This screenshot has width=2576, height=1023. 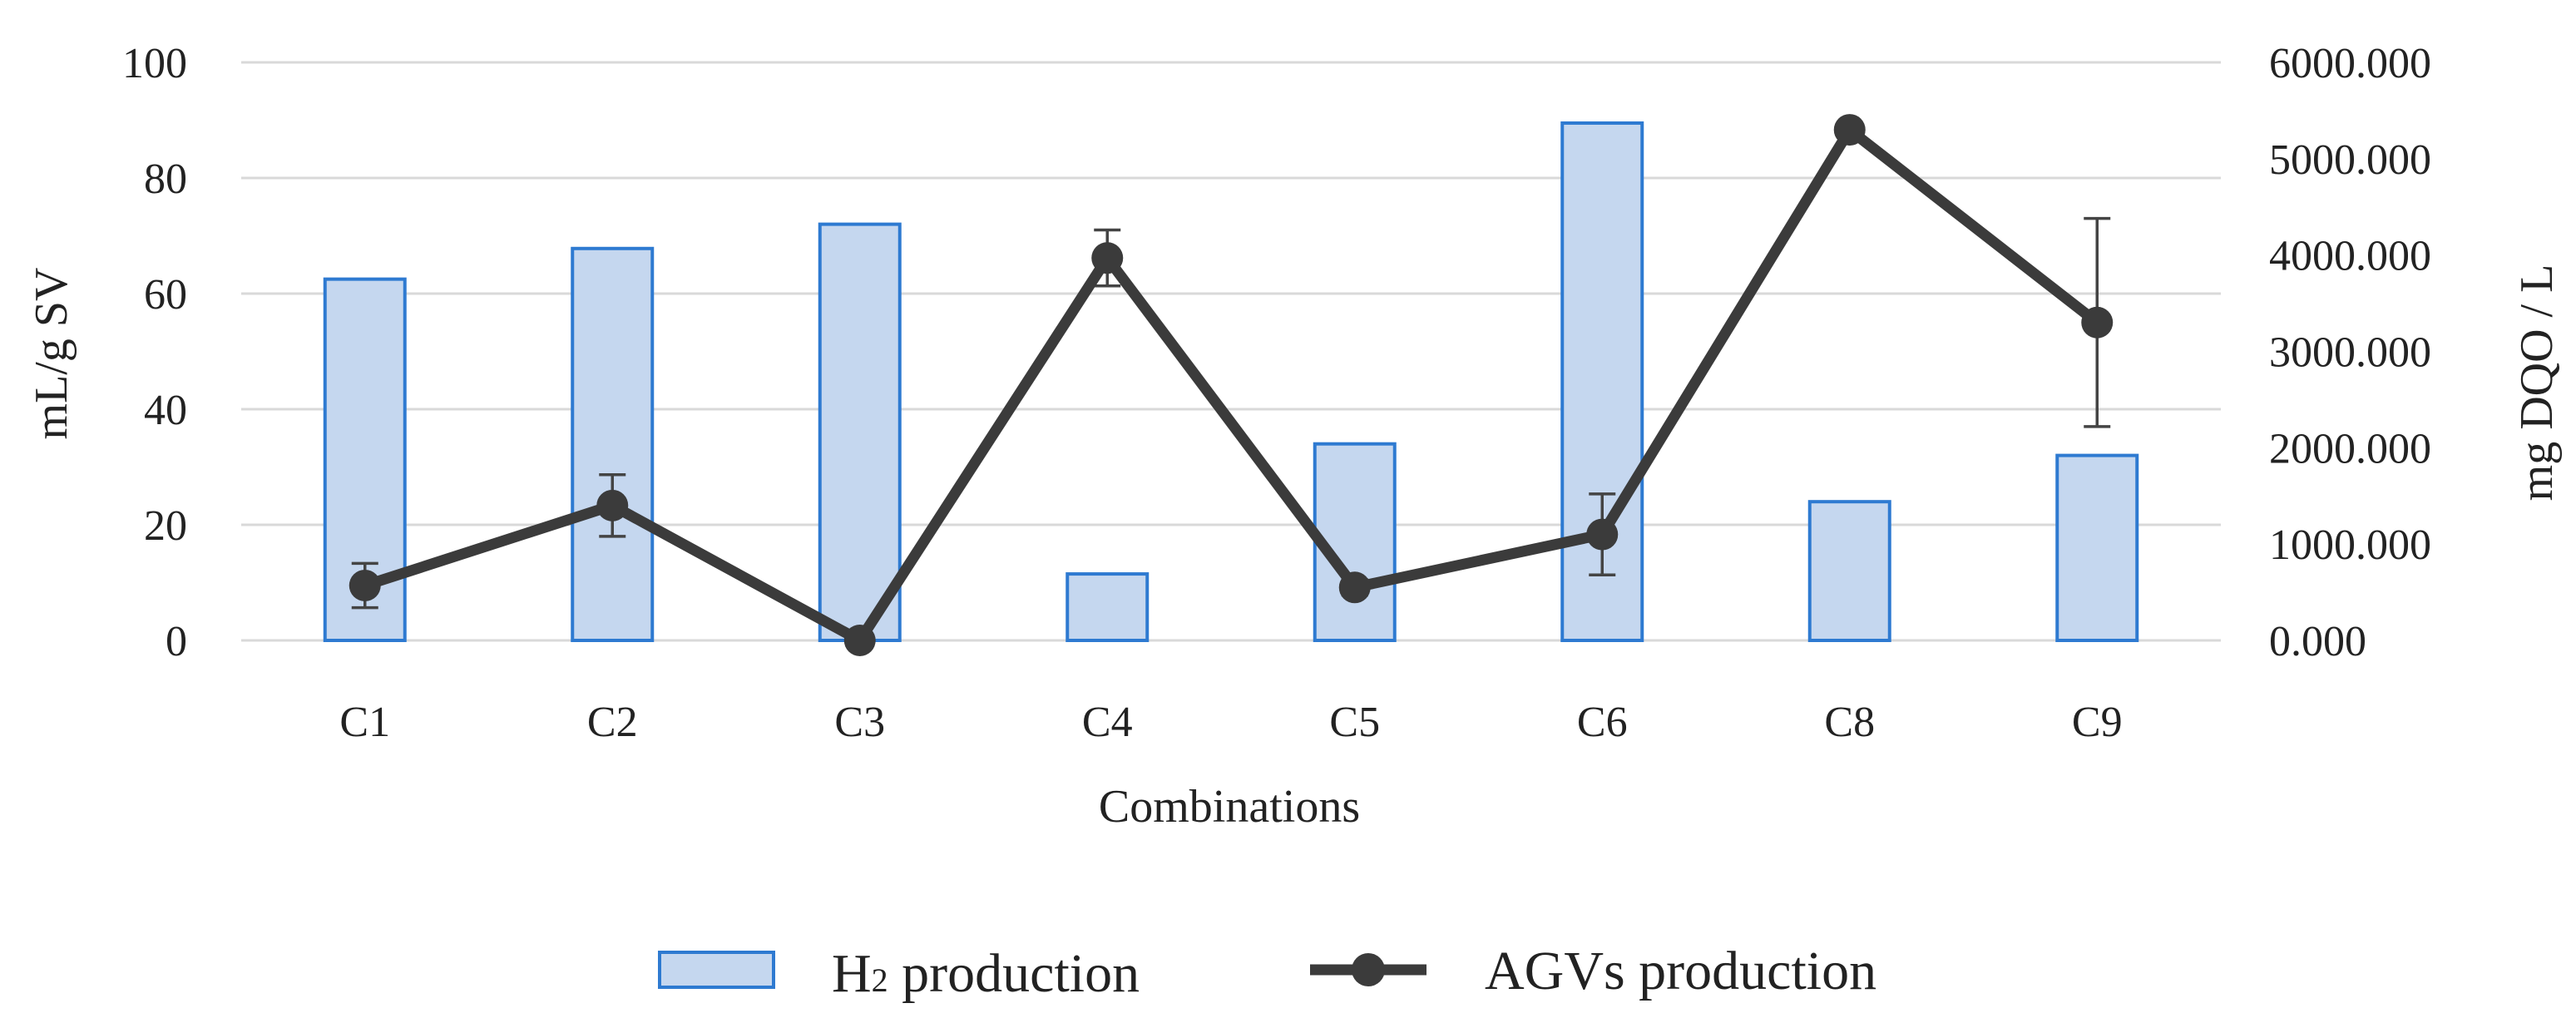 What do you see at coordinates (1680, 971) in the screenshot?
I see `legend-agv-label: AGVs production` at bounding box center [1680, 971].